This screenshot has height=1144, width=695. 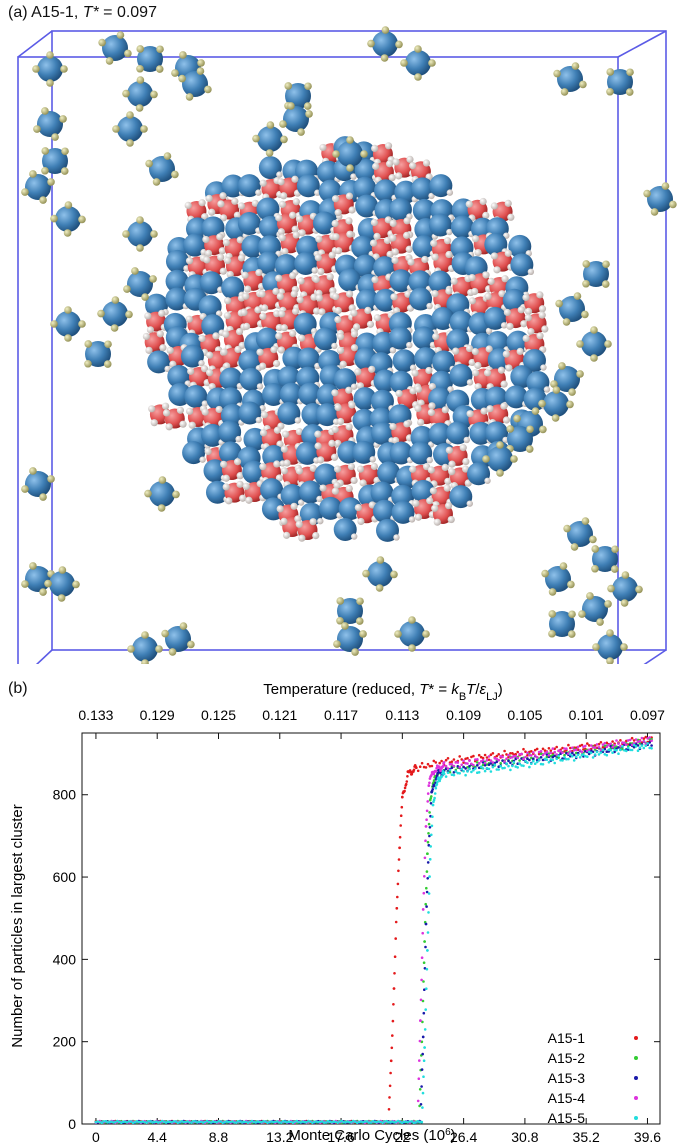 What do you see at coordinates (65, 877) in the screenshot?
I see `y-tick-label: 600` at bounding box center [65, 877].